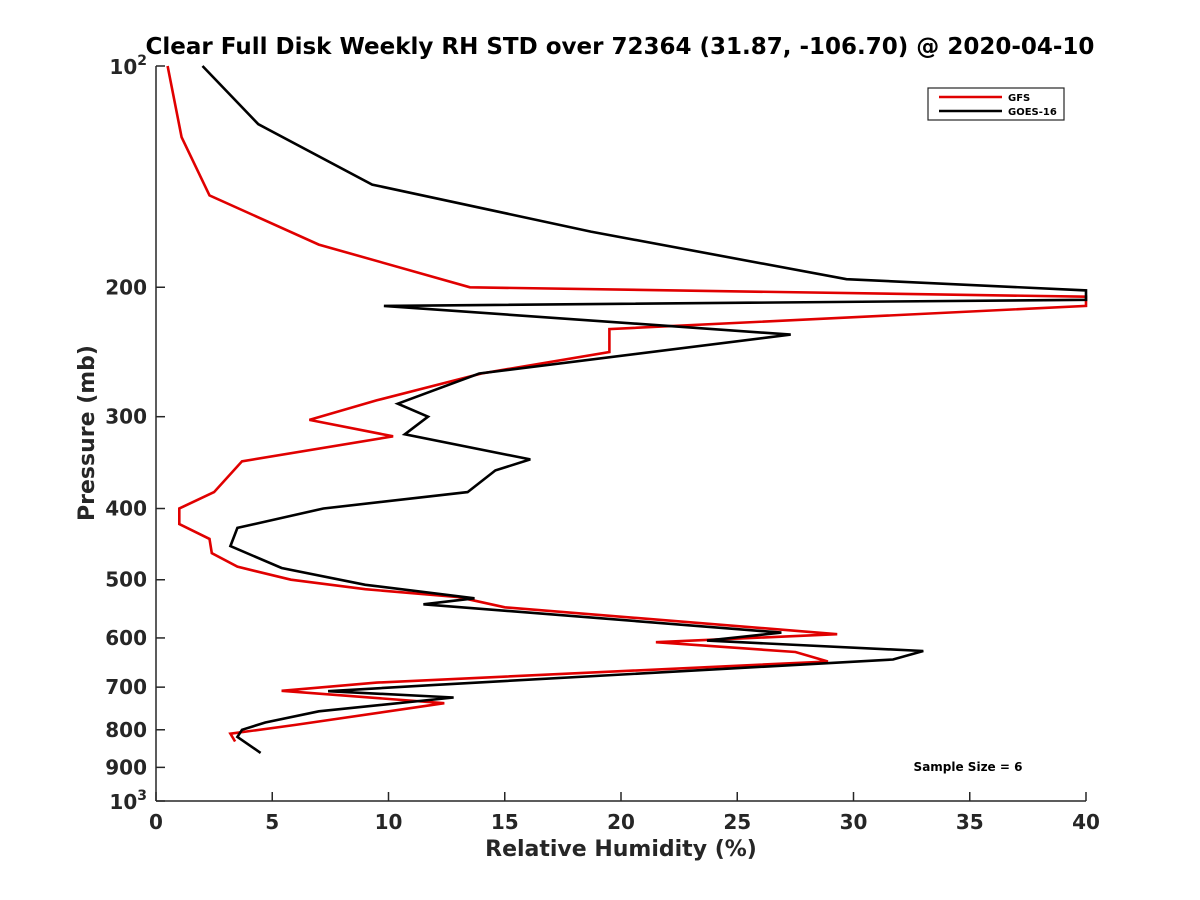 The height and width of the screenshot is (900, 1200). I want to click on y-tick-label: 900, so click(126, 767).